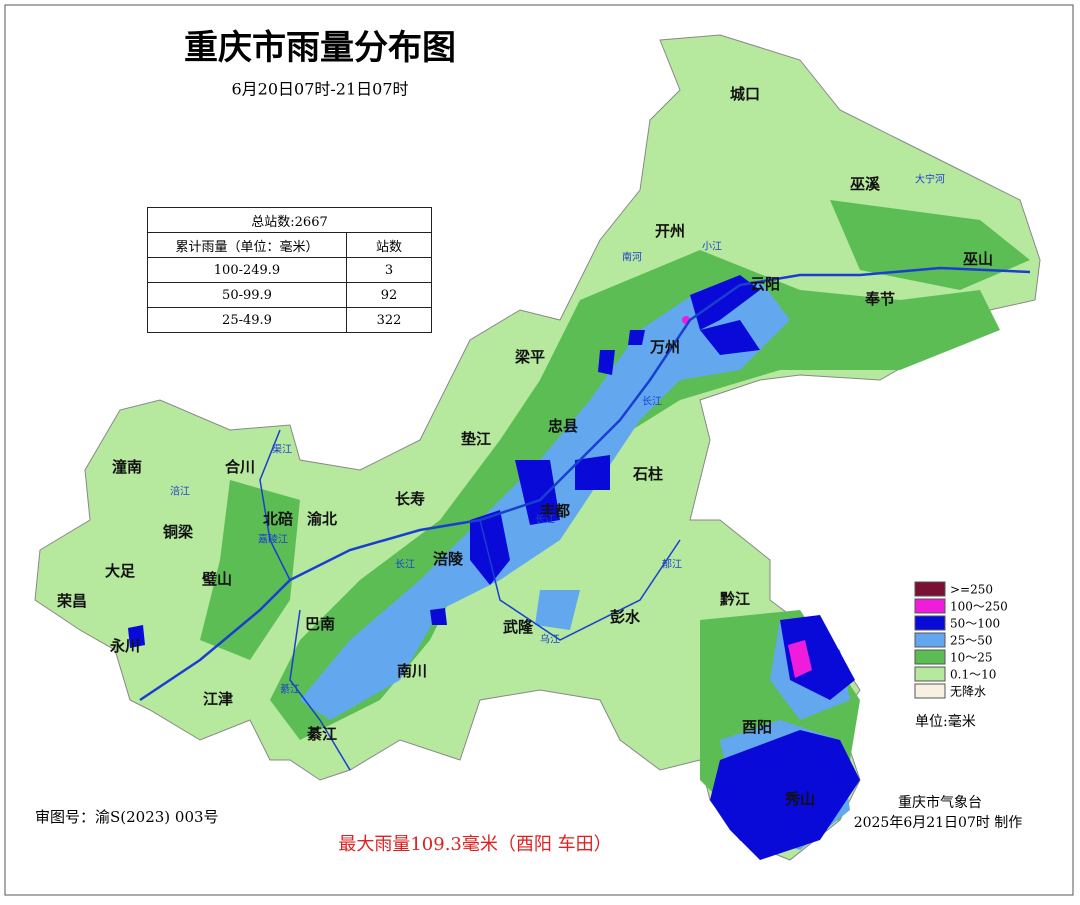 The width and height of the screenshot is (1080, 905). I want to click on river-label: 渠江, so click(282, 450).